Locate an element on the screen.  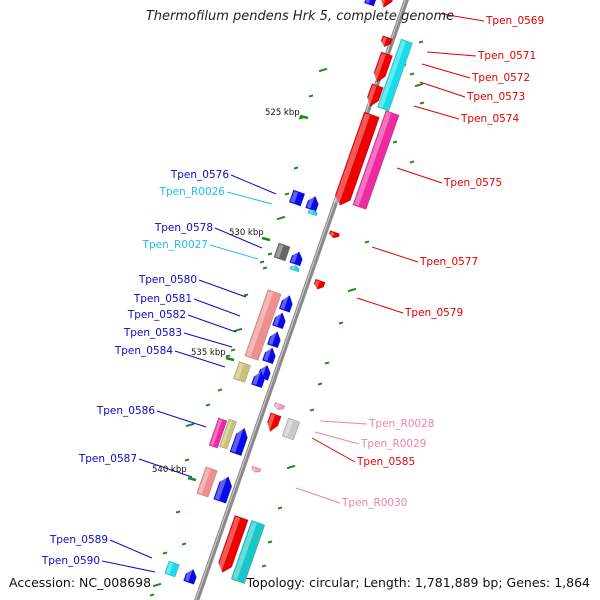
gene-Tpen_0576-a is located at coordinates (297, 198).